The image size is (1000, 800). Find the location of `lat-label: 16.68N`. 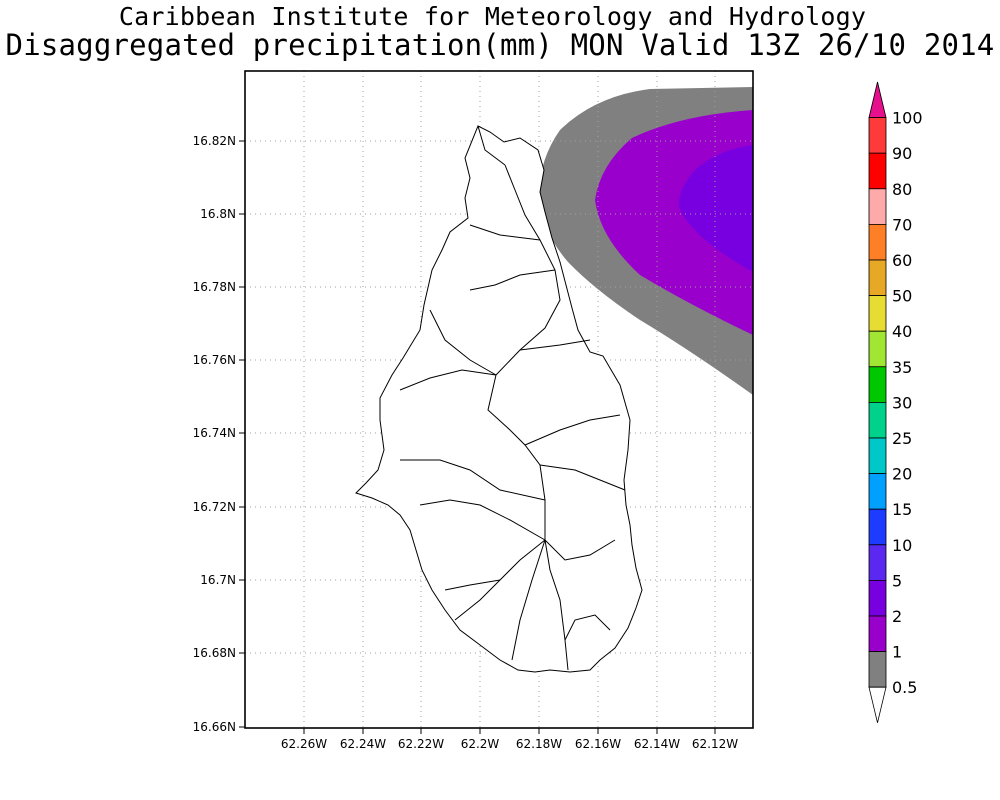

lat-label: 16.68N is located at coordinates (214, 653).